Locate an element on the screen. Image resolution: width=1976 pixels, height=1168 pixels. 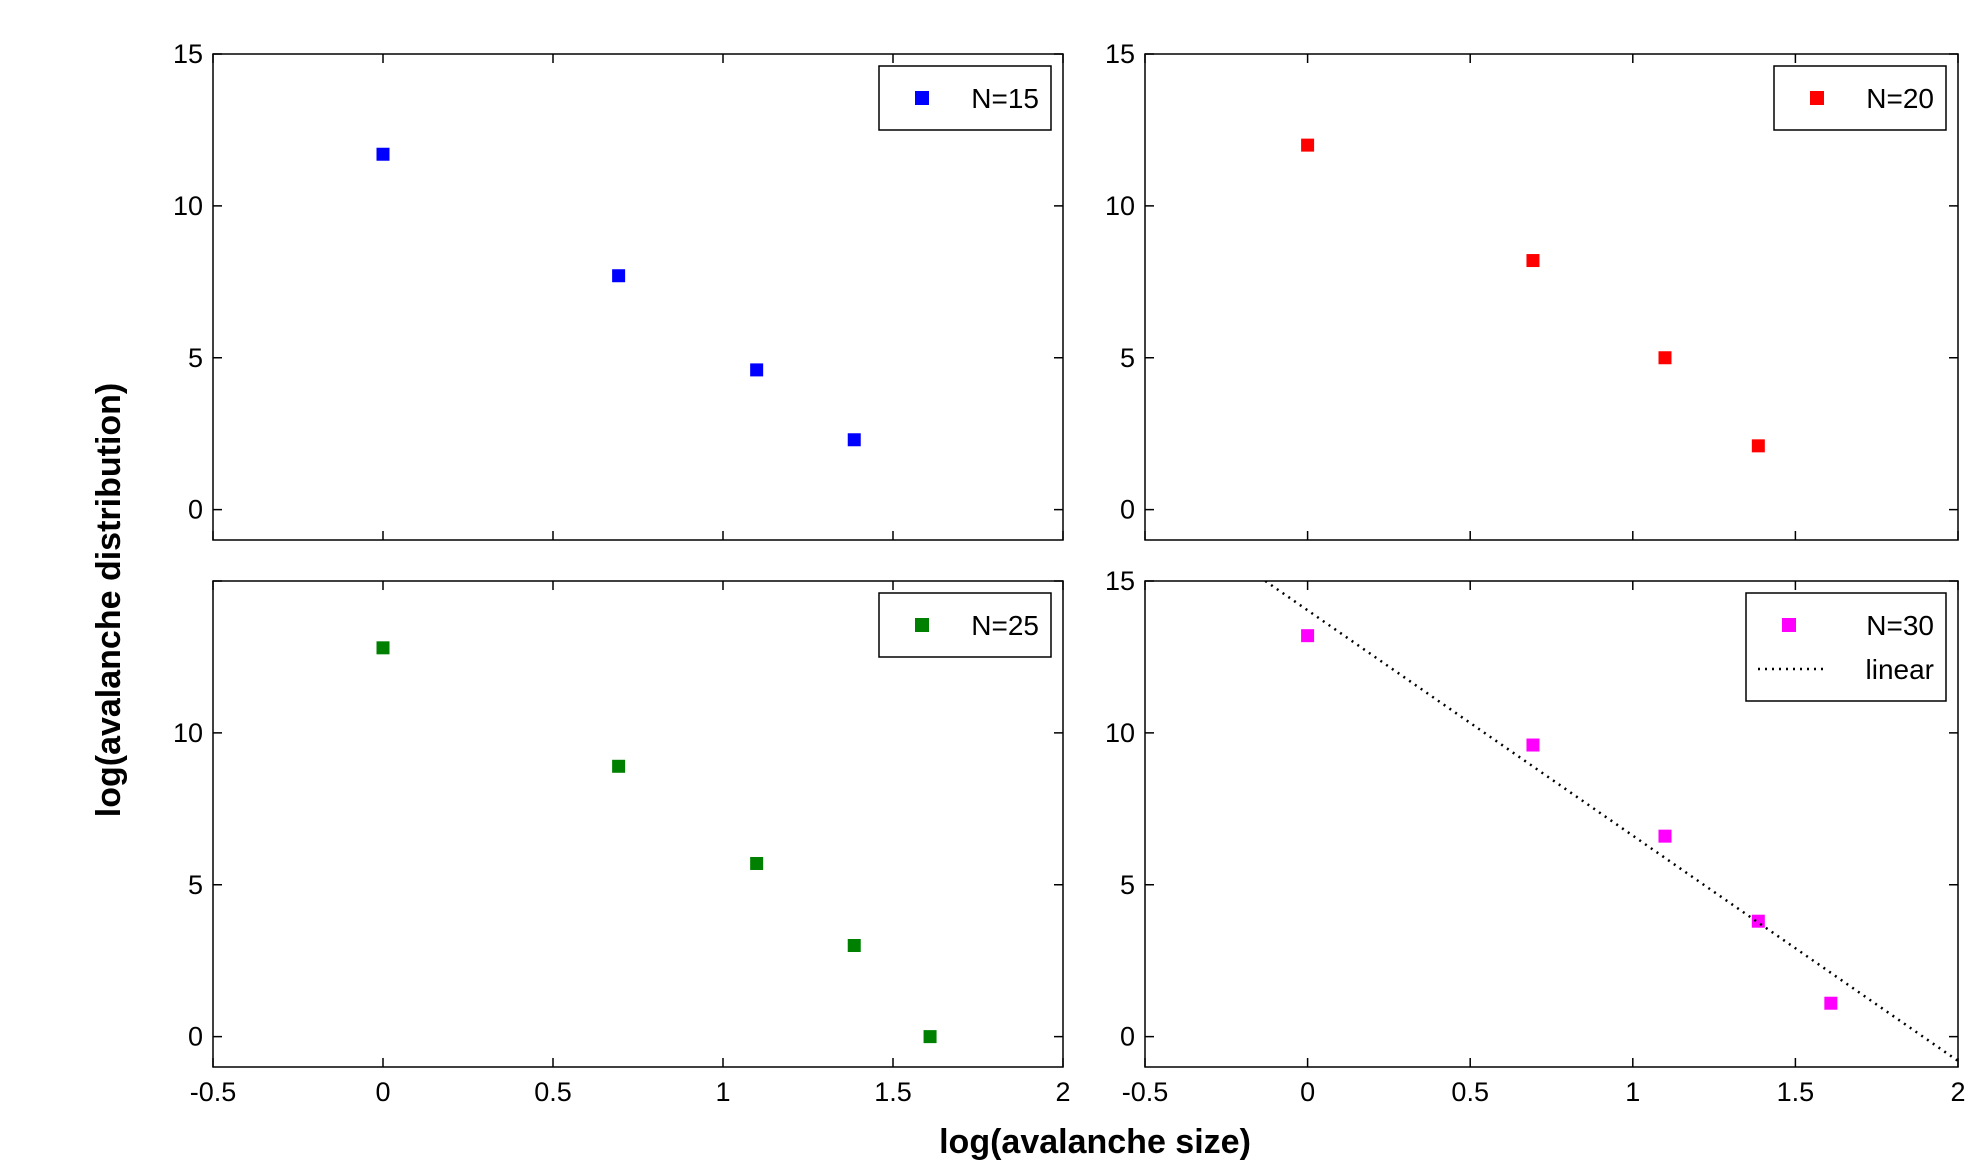
y-axis-label: log(avalanche distribution) is located at coordinates (109, 600).